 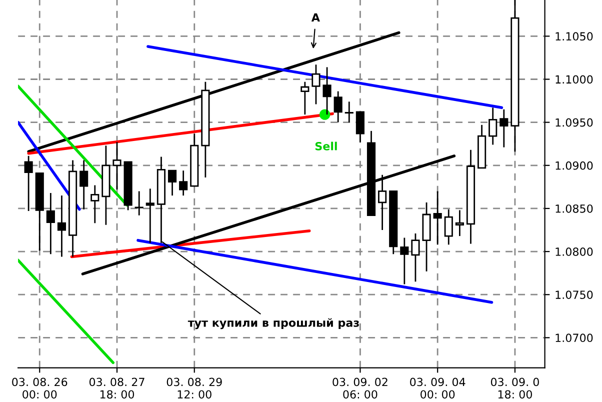 What do you see at coordinates (438, 388) in the screenshot?
I see `x-tick-label: 03. 09. 04 00: 00` at bounding box center [438, 388].